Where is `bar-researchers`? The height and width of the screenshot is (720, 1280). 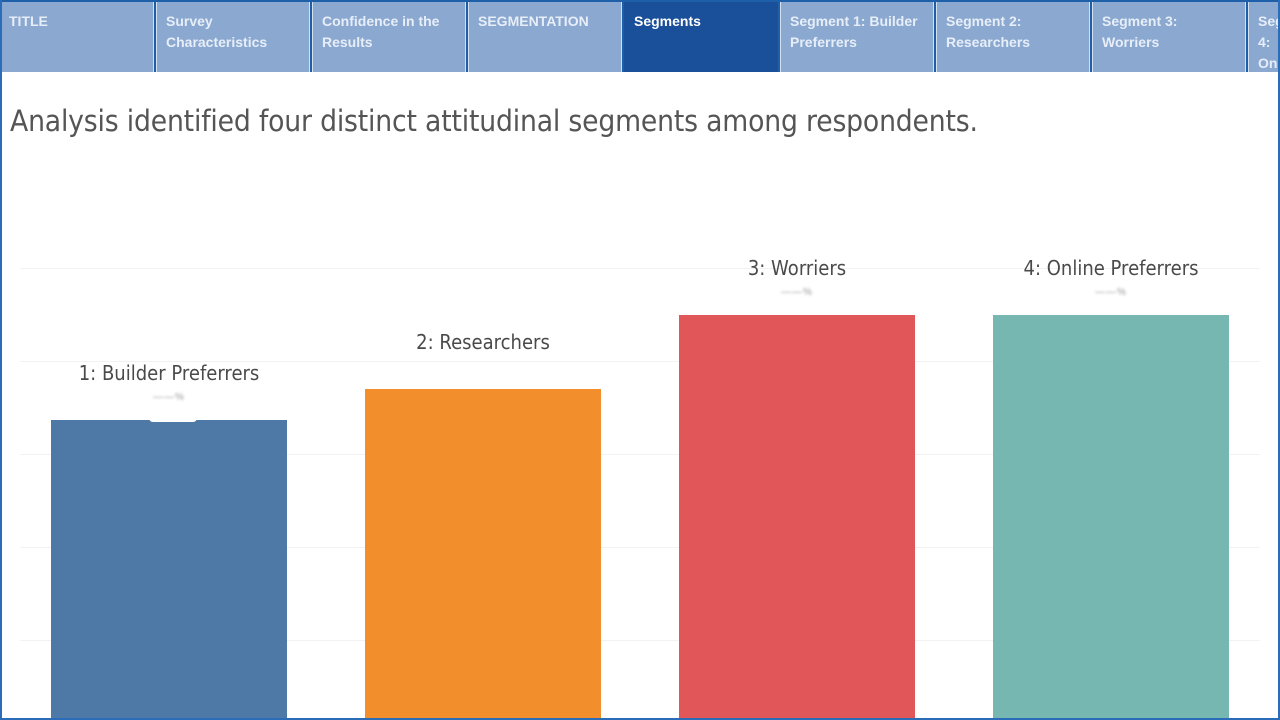
bar-researchers is located at coordinates (483, 554).